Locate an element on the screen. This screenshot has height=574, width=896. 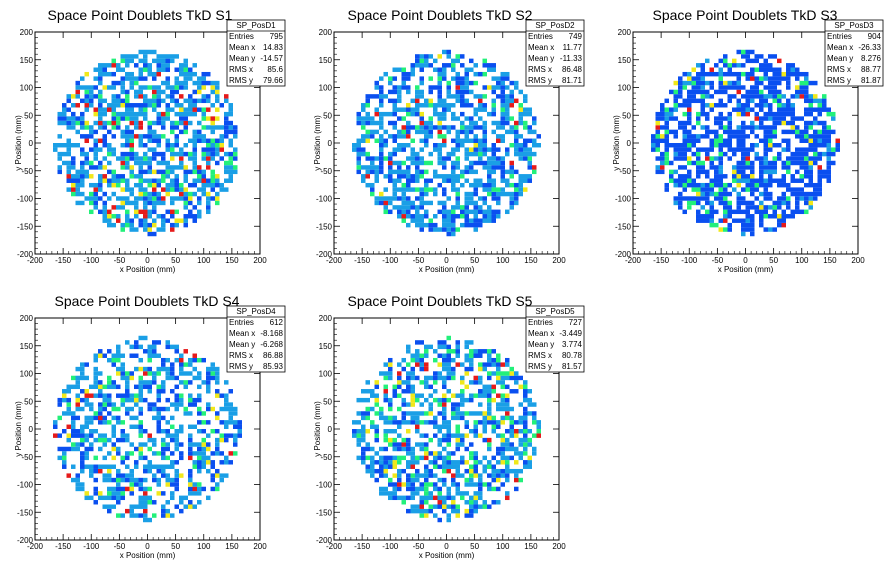
y-axis-title: y Position (mm) is located at coordinates (18, 429).